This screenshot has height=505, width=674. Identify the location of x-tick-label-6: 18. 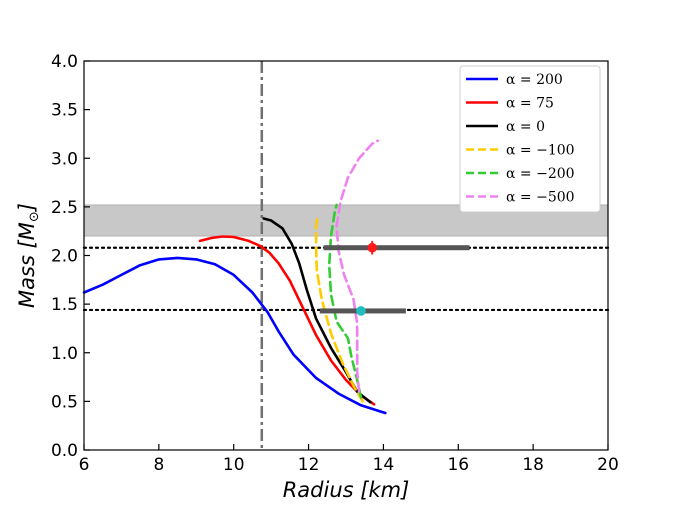
(533, 465).